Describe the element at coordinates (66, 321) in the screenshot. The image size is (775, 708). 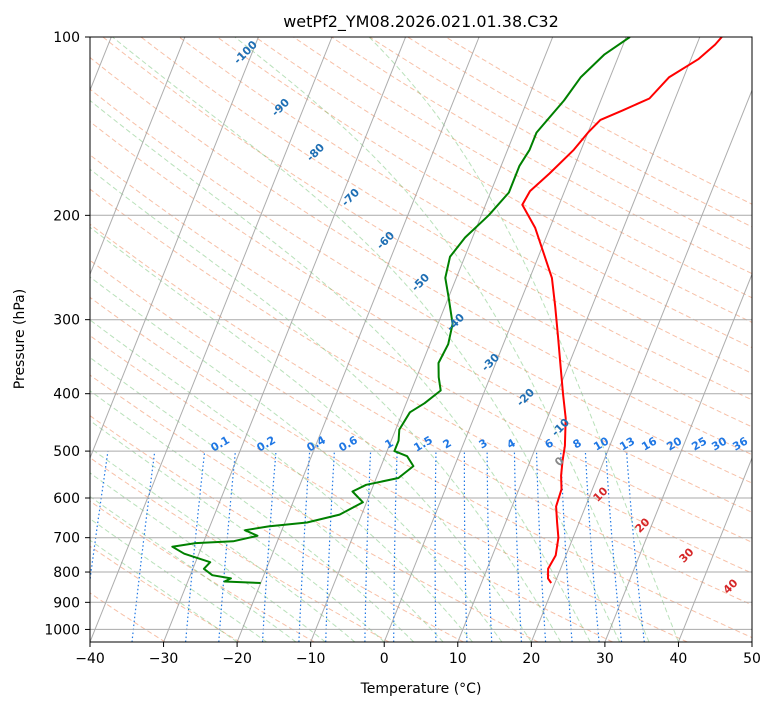
I see `y-tick-label: 300` at that location.